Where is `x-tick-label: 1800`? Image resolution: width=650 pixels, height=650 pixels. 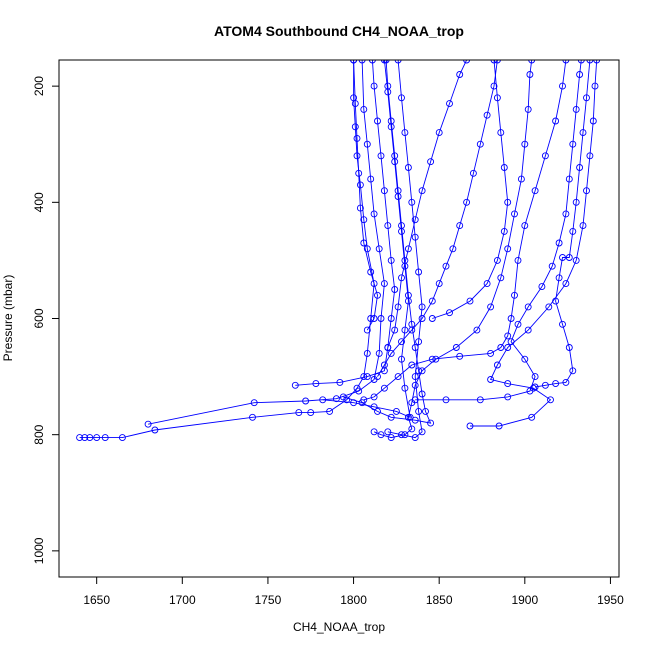 x-tick-label: 1800 is located at coordinates (353, 600).